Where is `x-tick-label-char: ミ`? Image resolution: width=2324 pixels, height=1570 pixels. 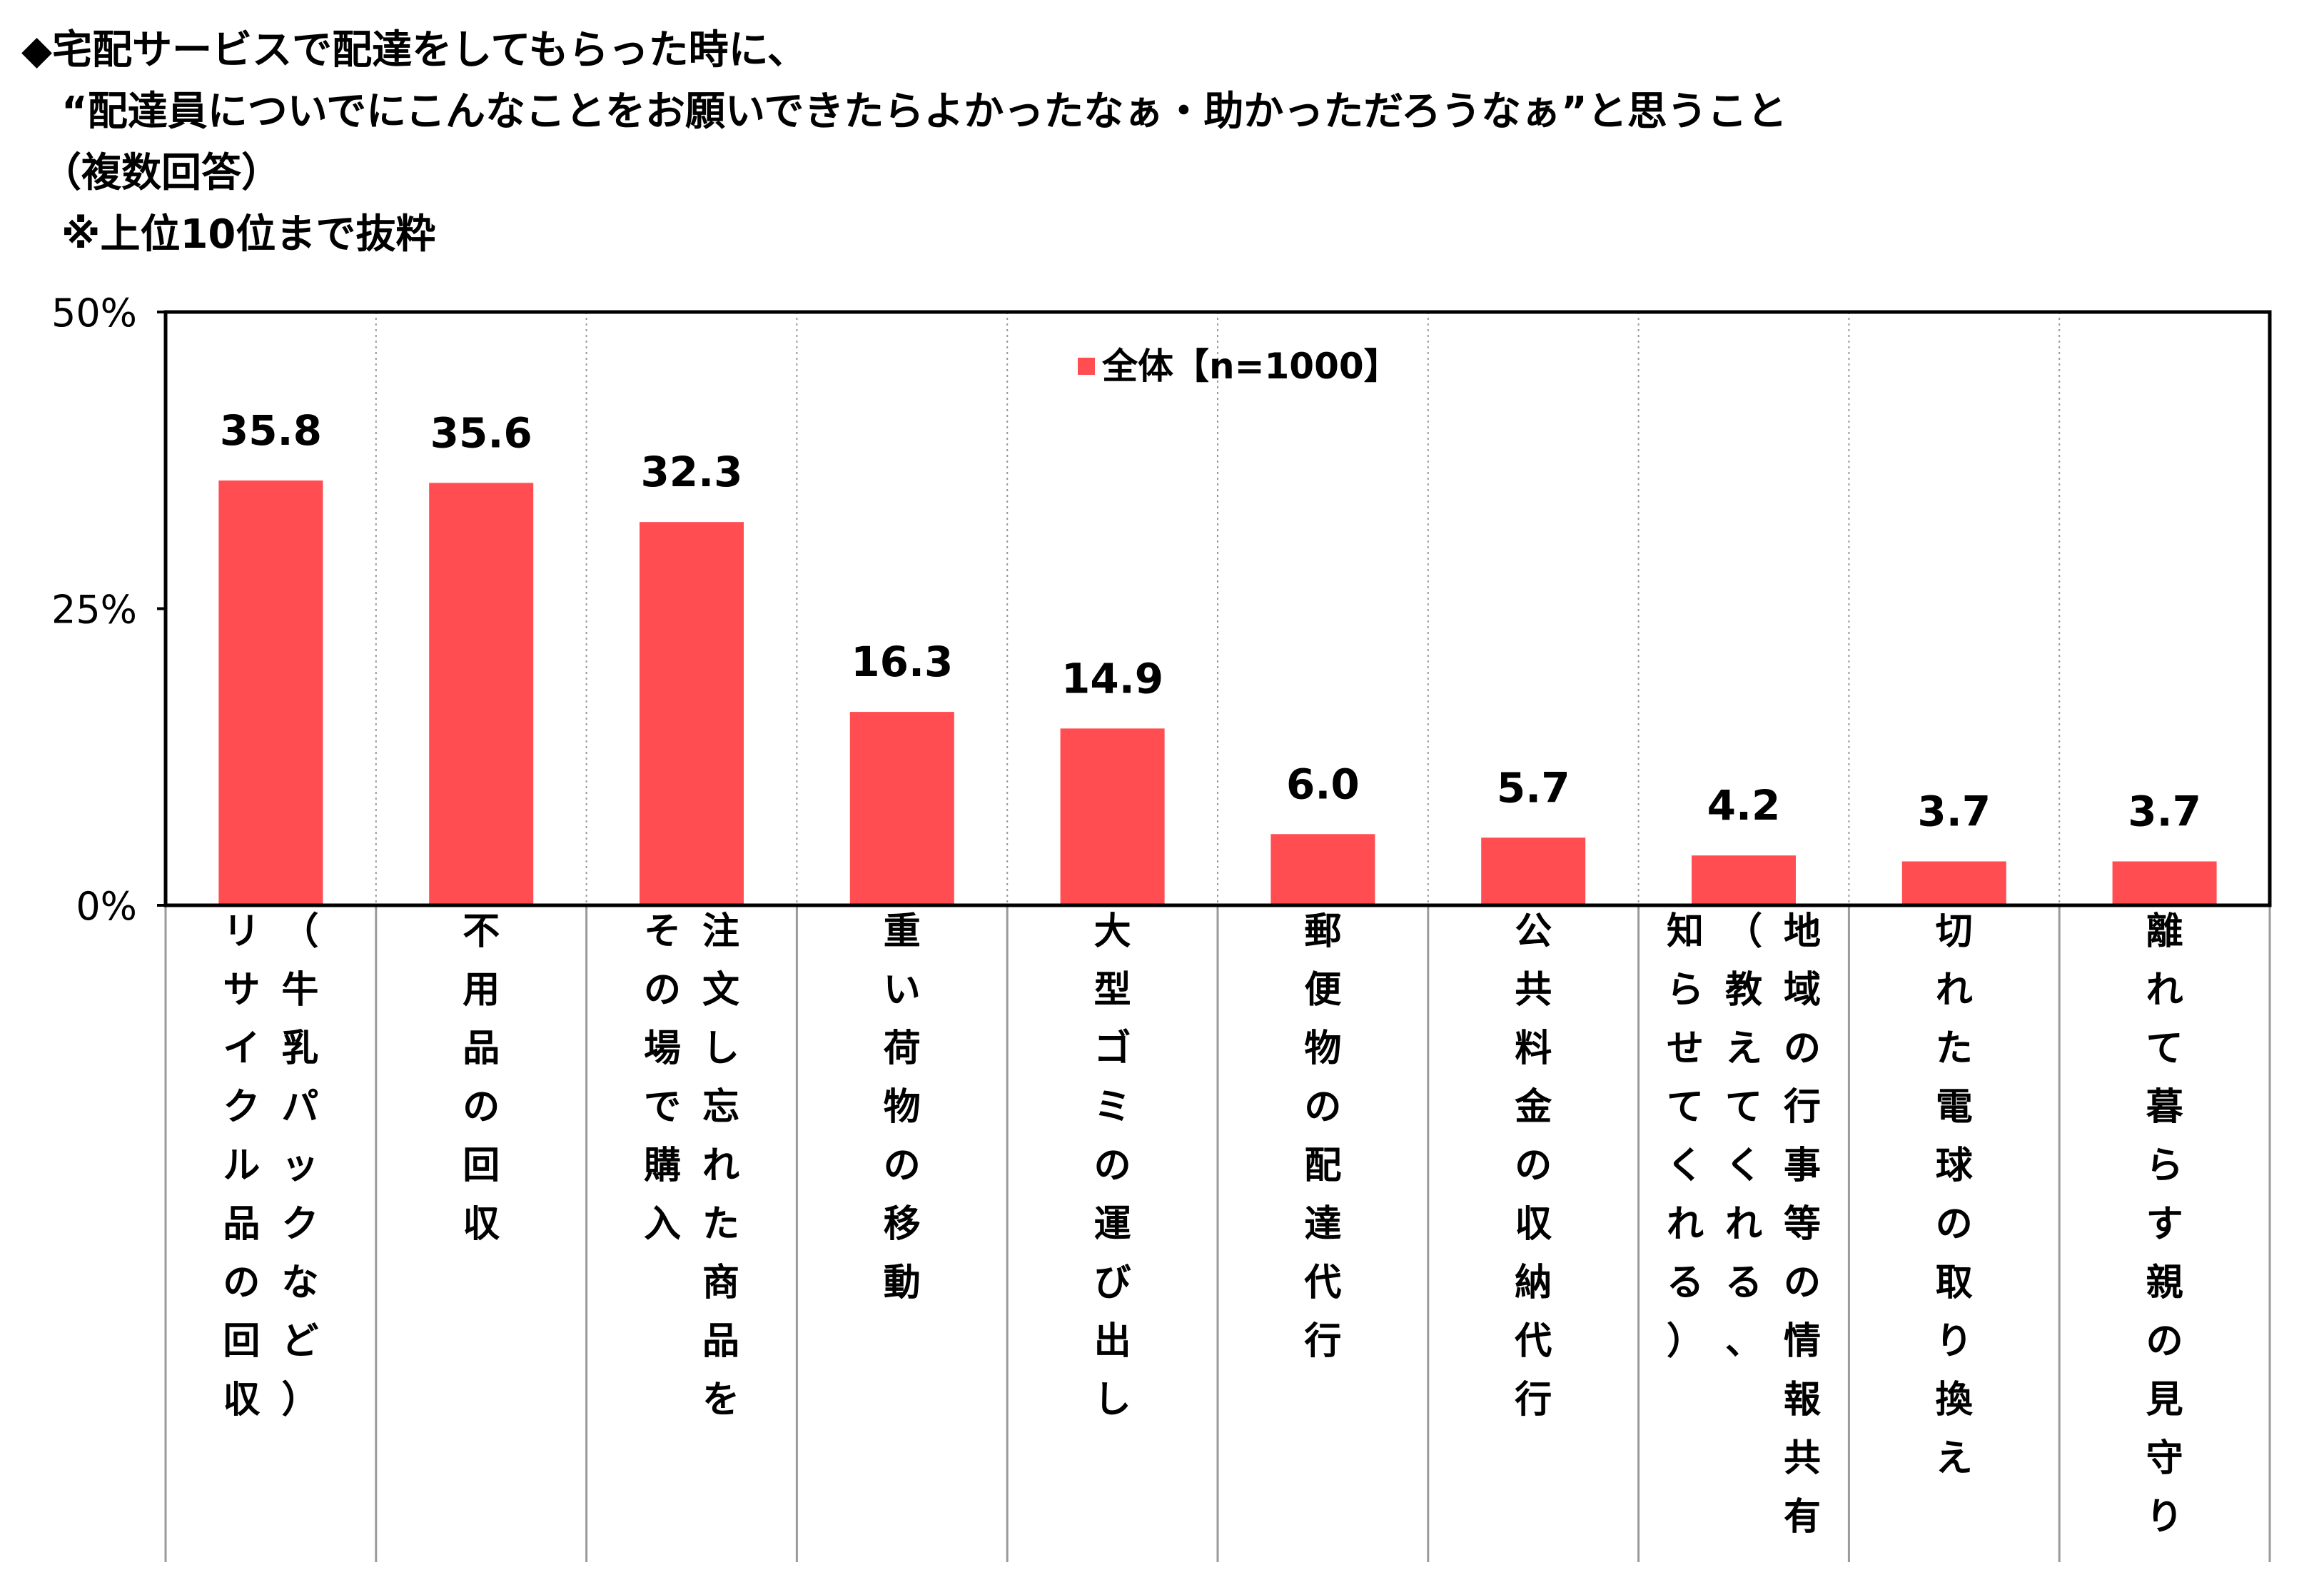
x-tick-label-char: ミ is located at coordinates (1112, 1107).